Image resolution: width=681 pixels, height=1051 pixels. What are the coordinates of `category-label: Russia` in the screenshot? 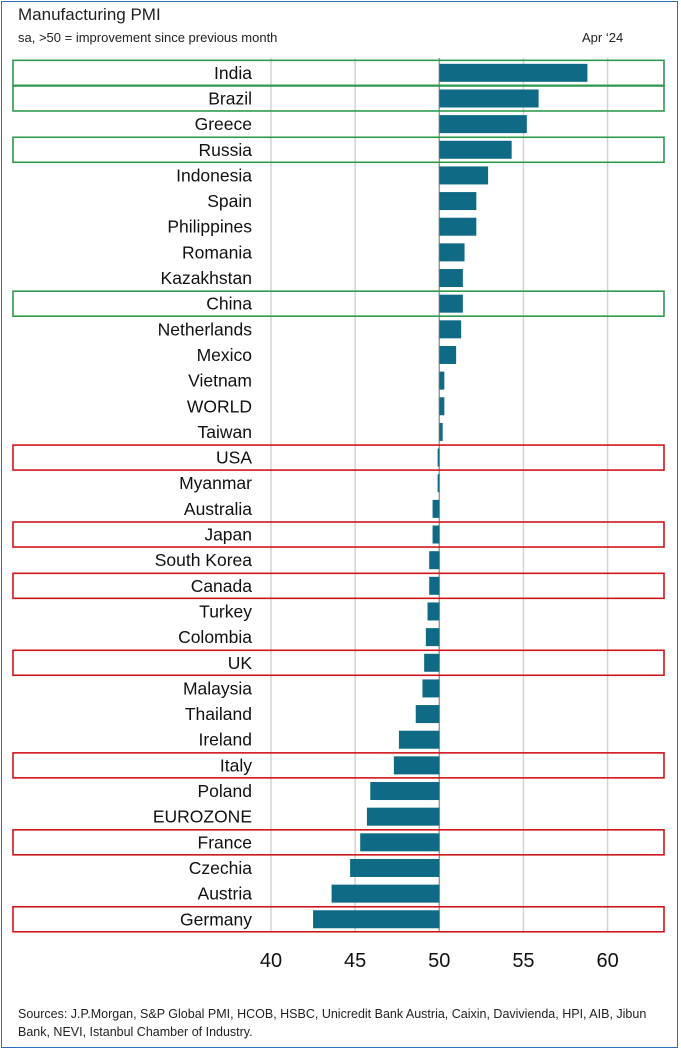 It's located at (226, 150).